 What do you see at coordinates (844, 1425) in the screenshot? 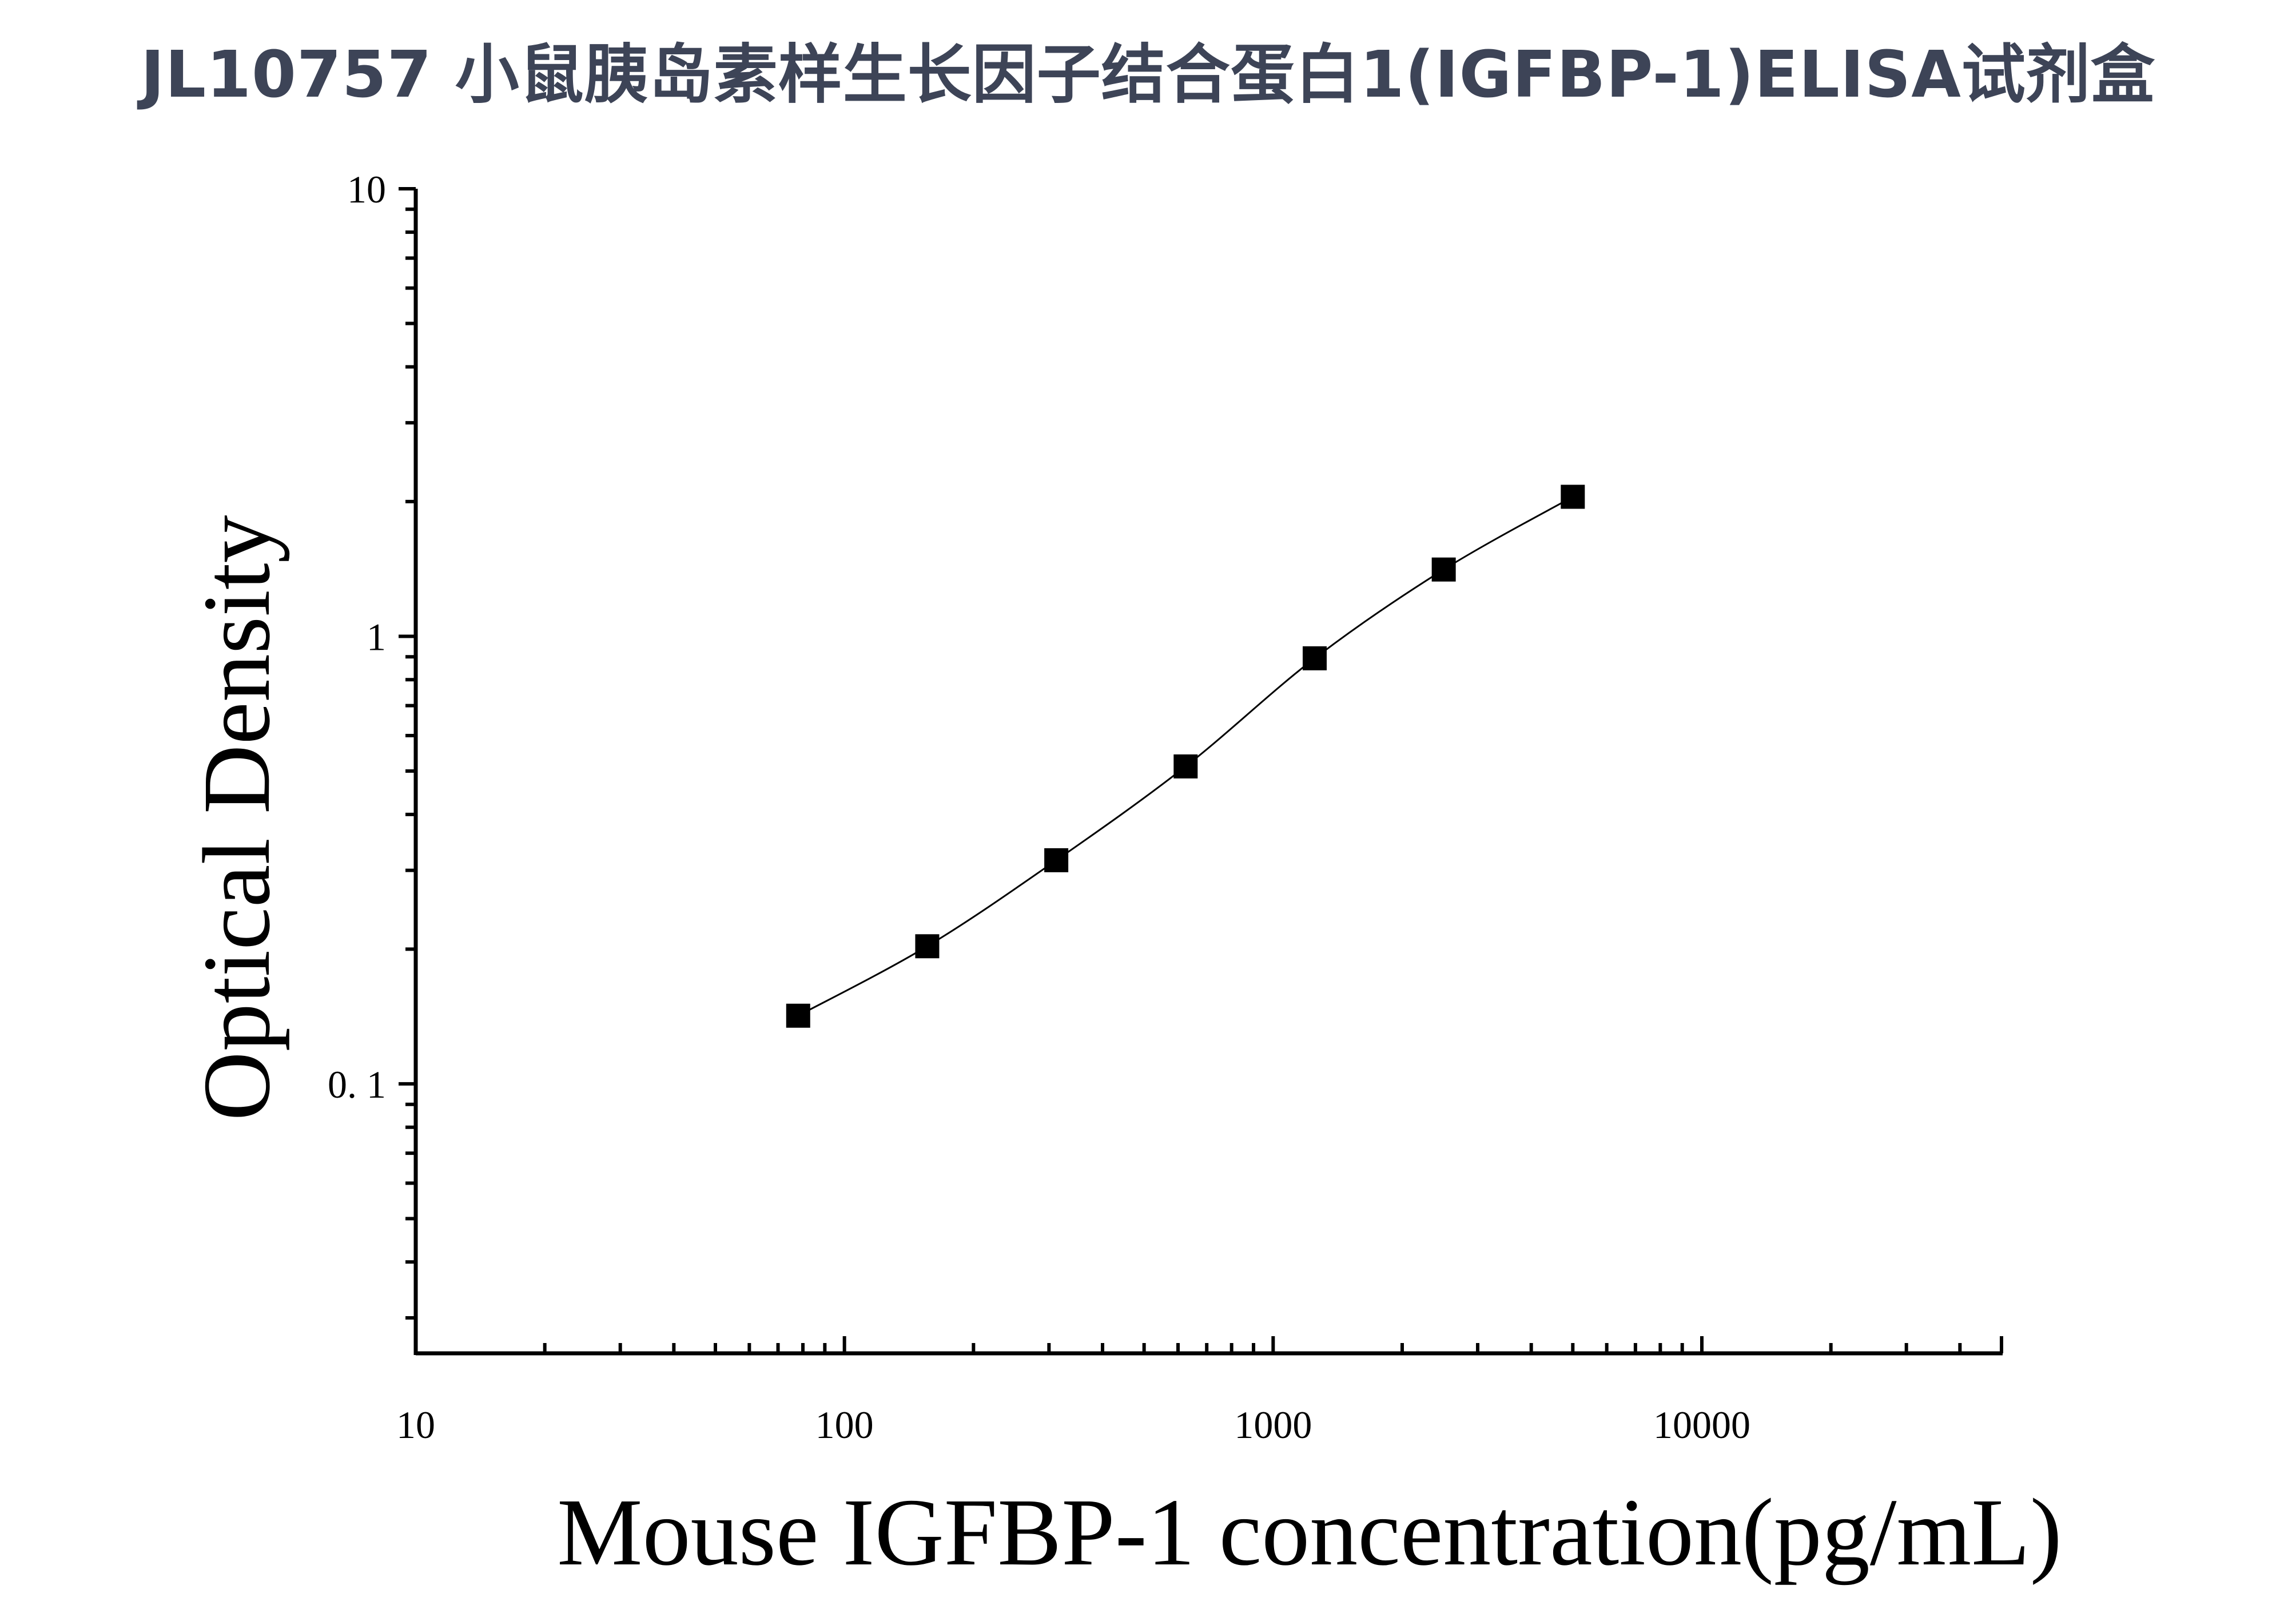
I see `x-tick-label: 100` at bounding box center [844, 1425].